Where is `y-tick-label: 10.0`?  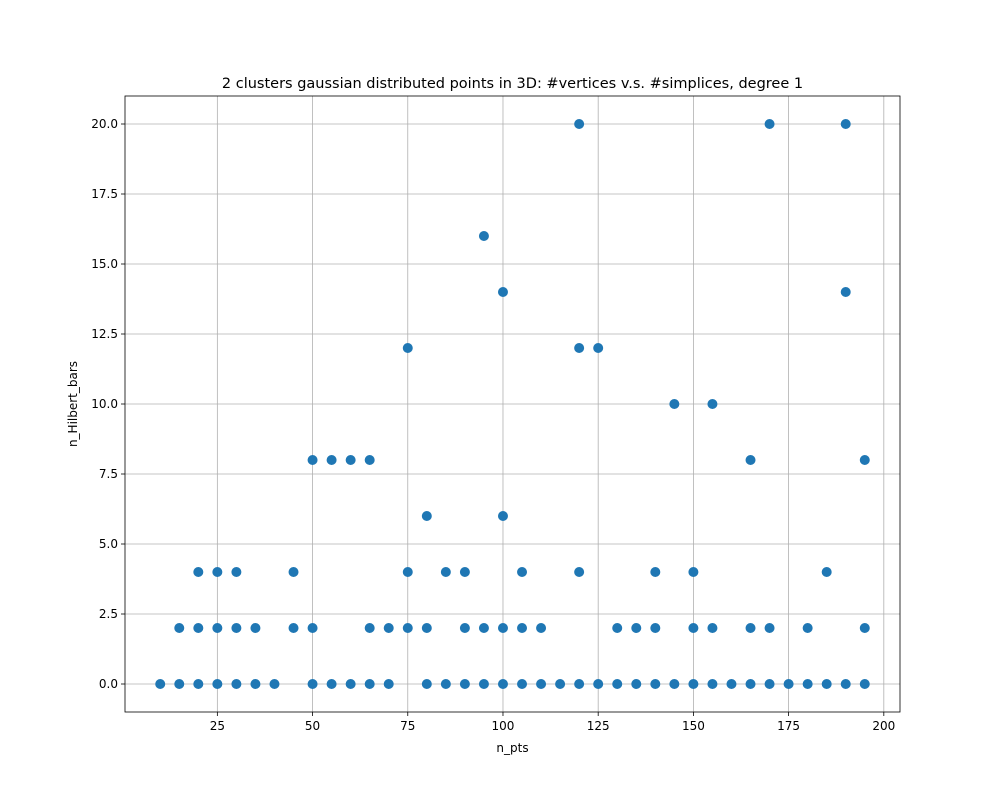
y-tick-label: 10.0 is located at coordinates (104, 404).